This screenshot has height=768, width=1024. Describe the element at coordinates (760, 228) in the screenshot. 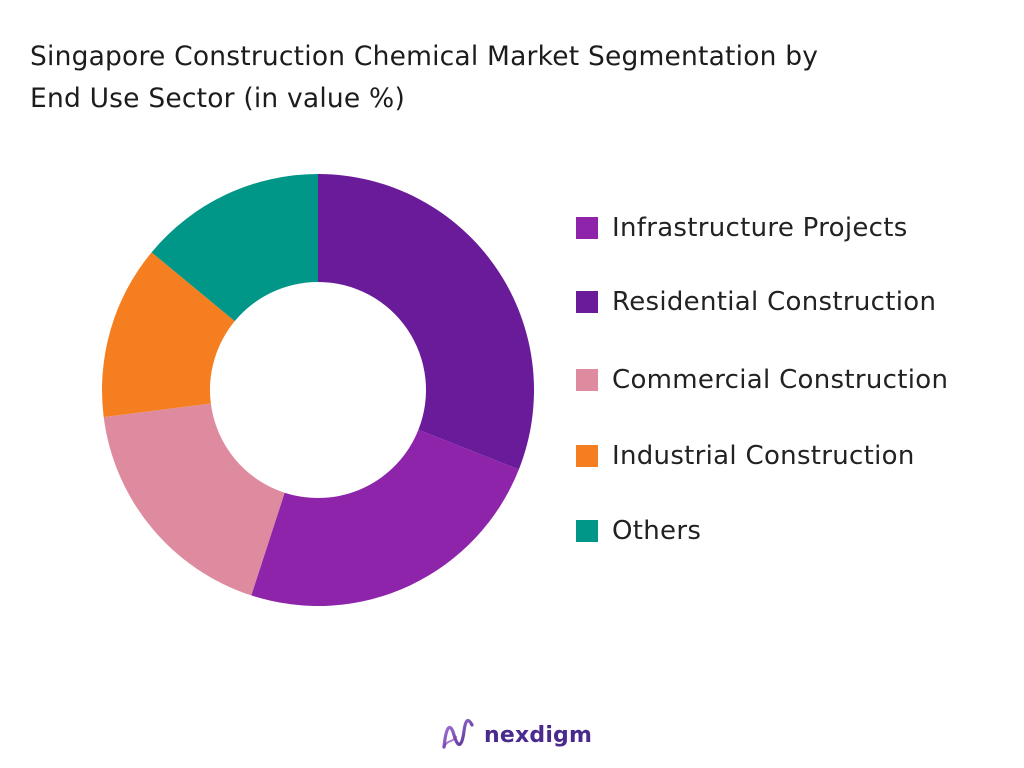

I see `legend-label: Infrastructure Projects` at that location.